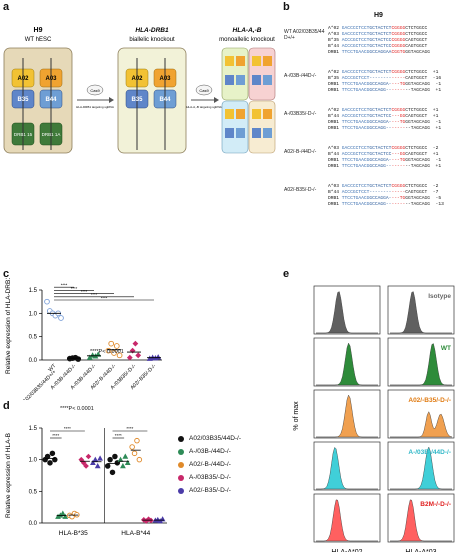  I want to click on legend-item: A02/-B-/44D-/-, so click(228, 464).